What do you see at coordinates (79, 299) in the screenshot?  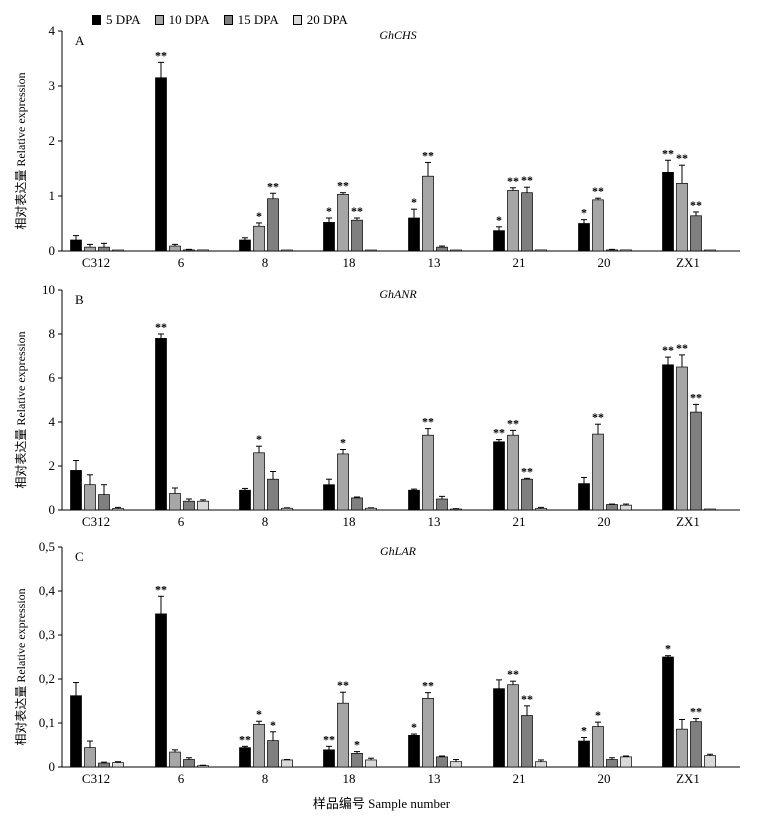 I see `panel-label: B` at bounding box center [79, 299].